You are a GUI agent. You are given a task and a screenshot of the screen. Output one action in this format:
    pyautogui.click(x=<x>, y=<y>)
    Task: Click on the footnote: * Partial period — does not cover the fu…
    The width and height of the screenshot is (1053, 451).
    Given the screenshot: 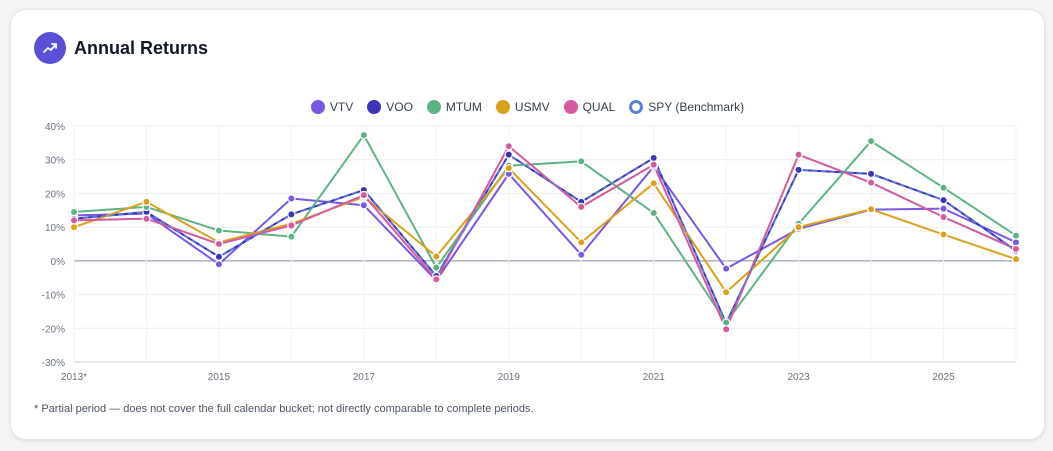 What is the action you would take?
    pyautogui.click(x=284, y=409)
    